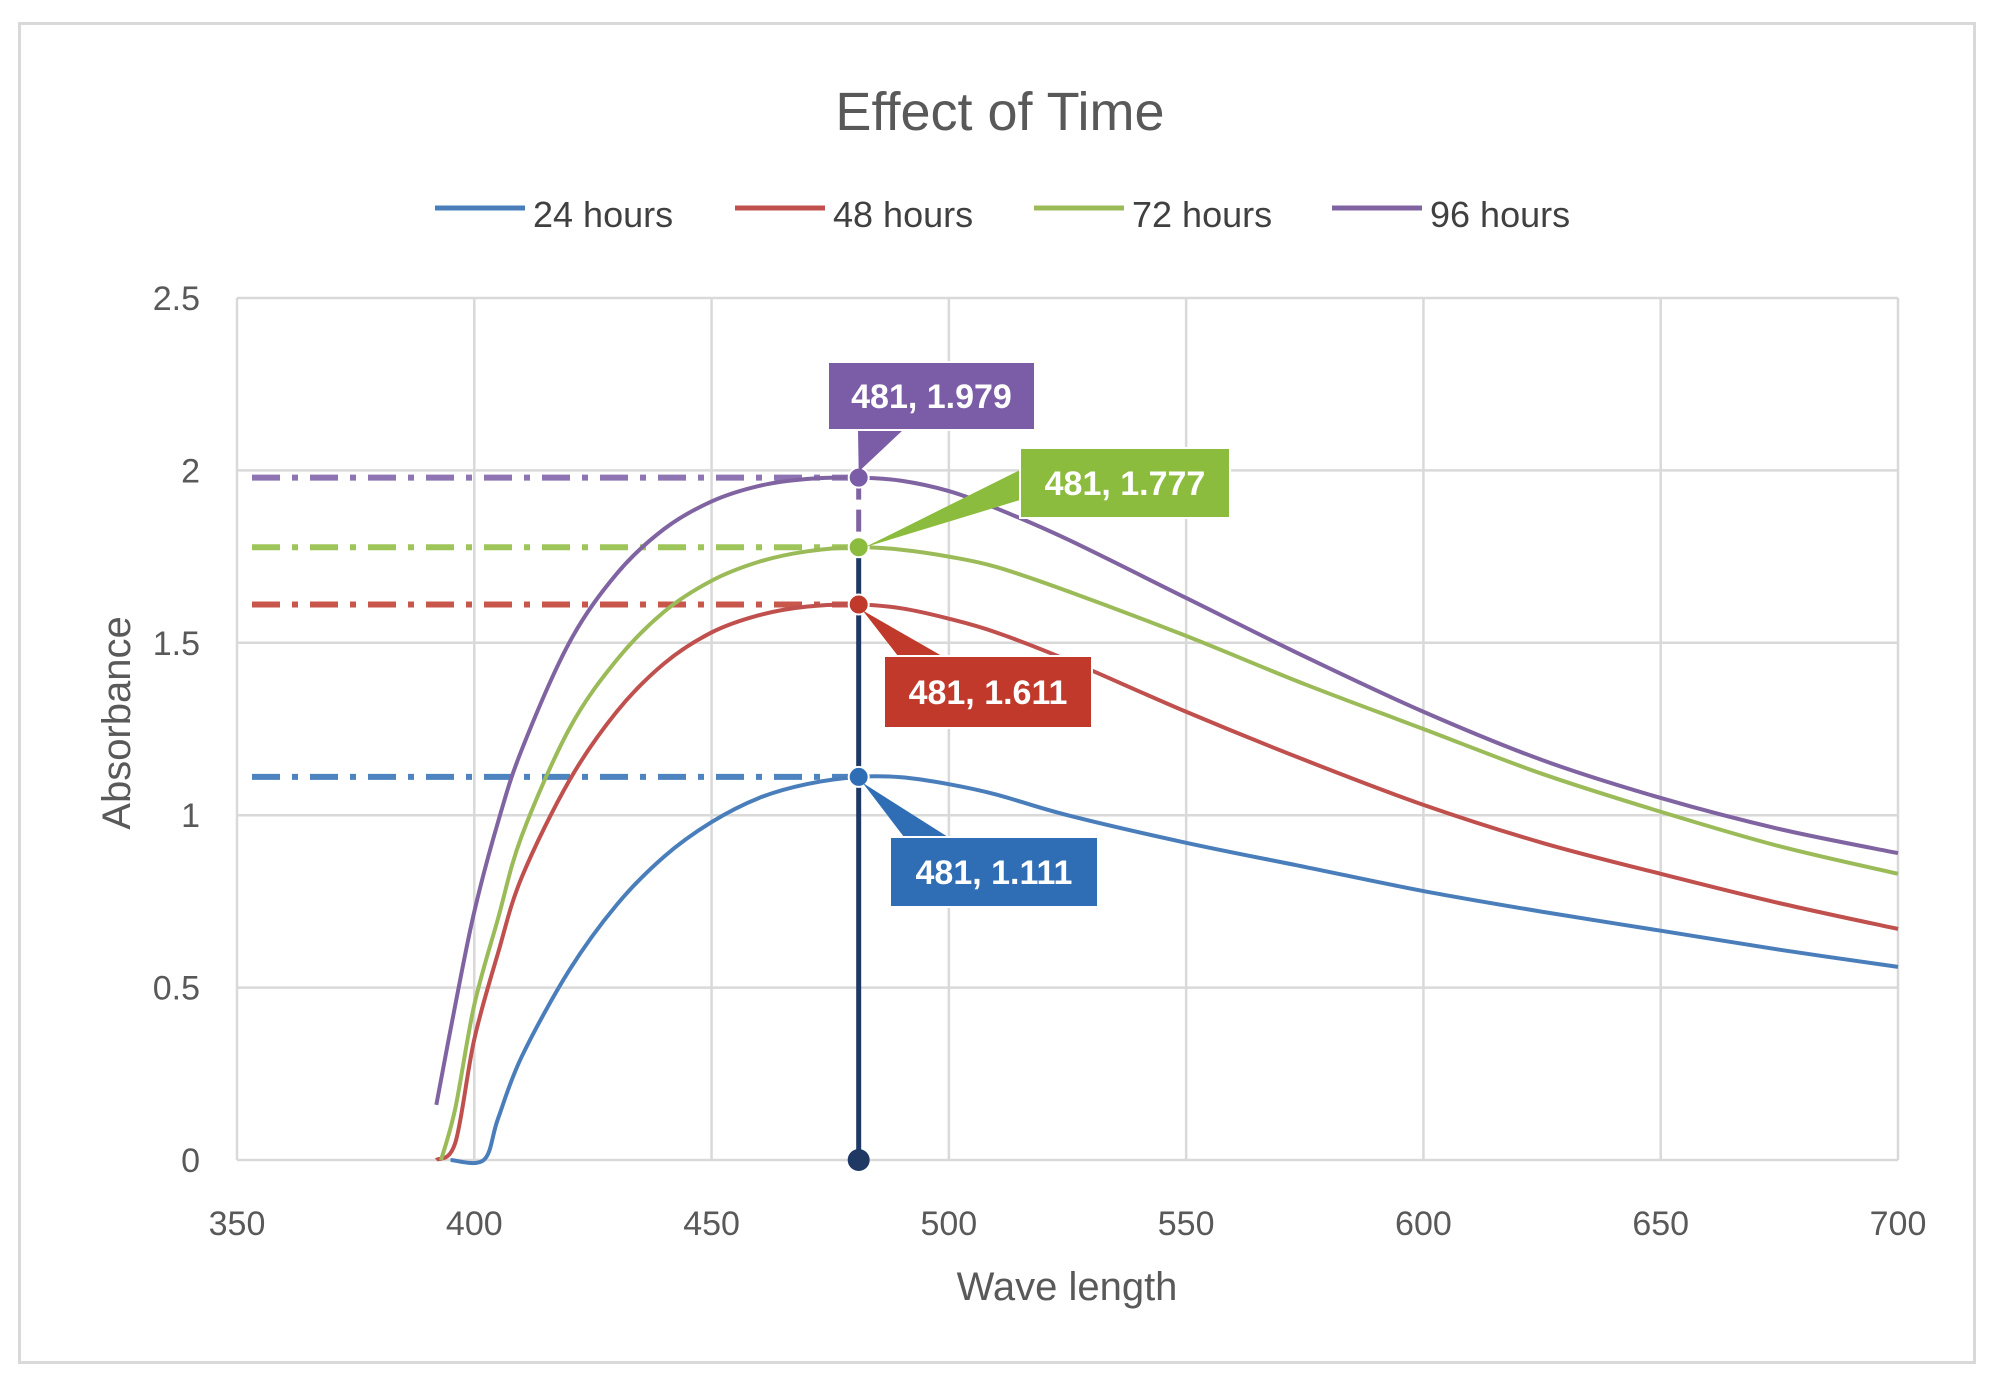  I want to click on x-axis-title: Wave length, so click(1067, 1287).